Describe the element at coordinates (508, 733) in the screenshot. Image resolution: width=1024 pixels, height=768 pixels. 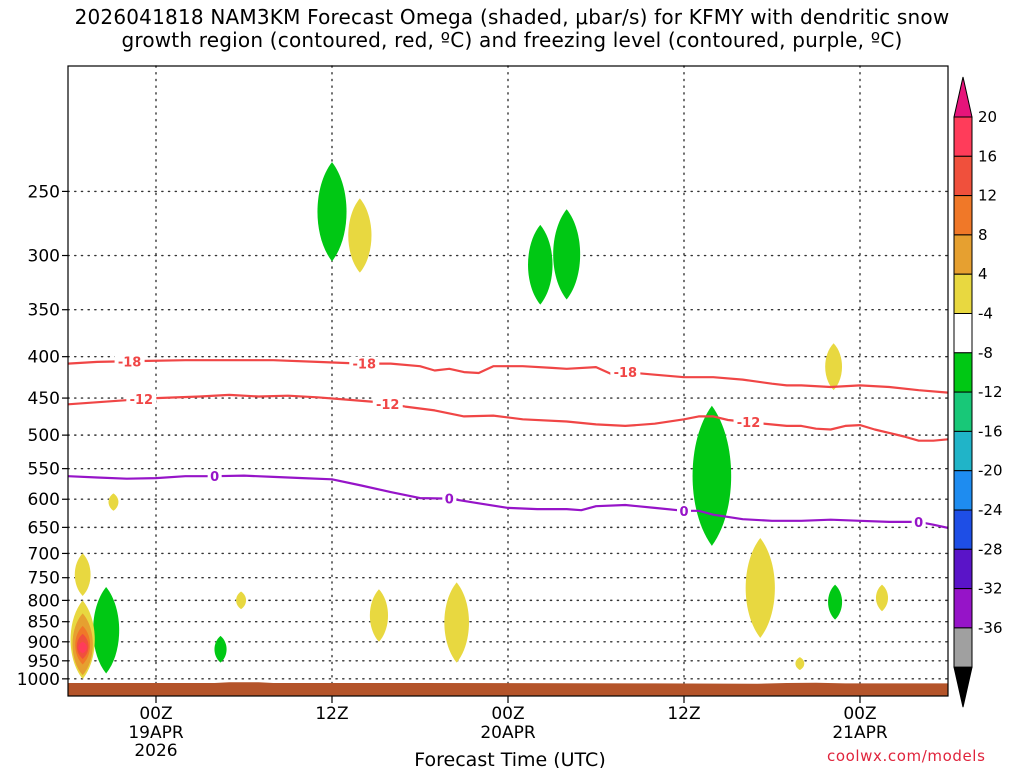
I see `x-tick-date-label: 20APR` at that location.